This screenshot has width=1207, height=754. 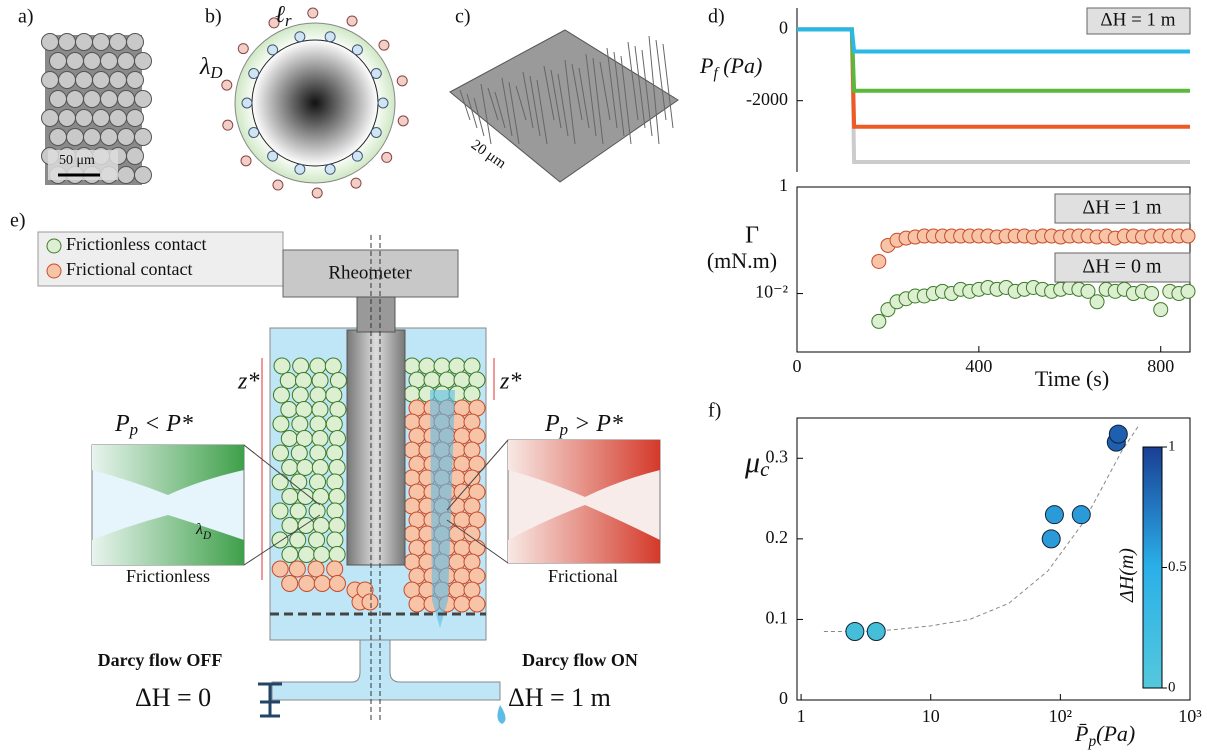 I want to click on drop, so click(x=501, y=714).